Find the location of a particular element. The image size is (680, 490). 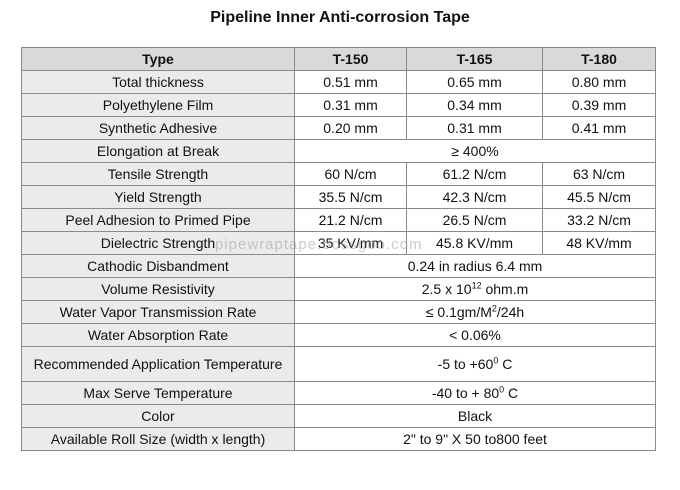

column-header-type: Type is located at coordinates (158, 59).